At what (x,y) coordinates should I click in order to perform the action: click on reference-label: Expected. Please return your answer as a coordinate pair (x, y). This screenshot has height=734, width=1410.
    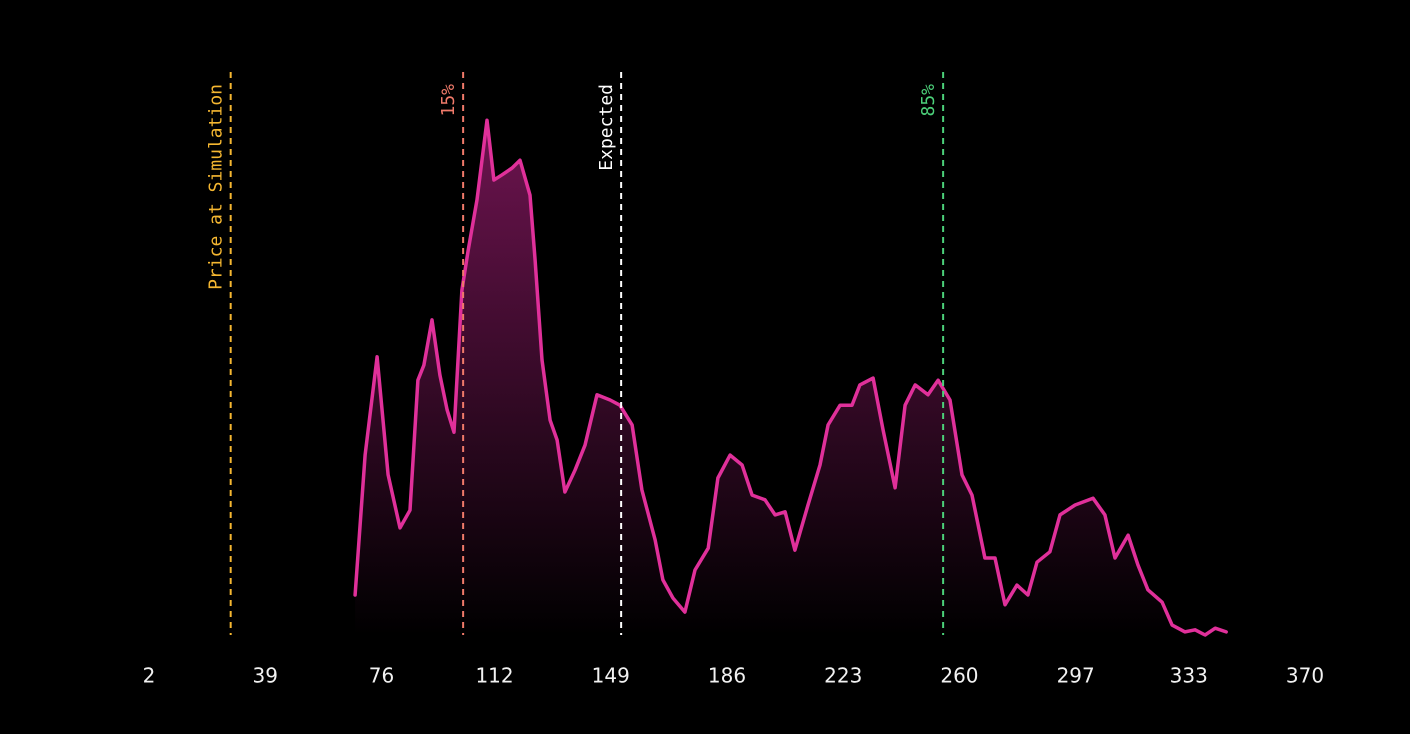
    Looking at the image, I should click on (606, 127).